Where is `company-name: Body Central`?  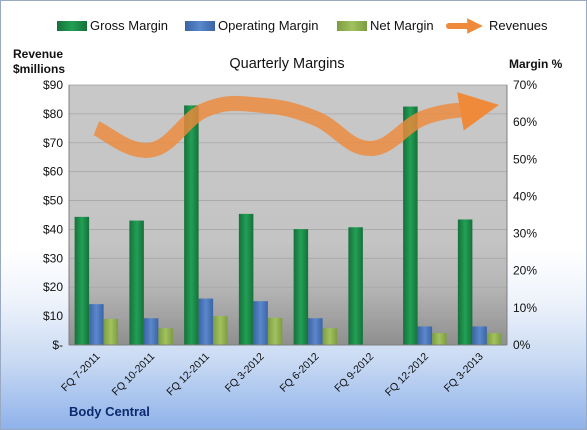 company-name: Body Central is located at coordinates (109, 411).